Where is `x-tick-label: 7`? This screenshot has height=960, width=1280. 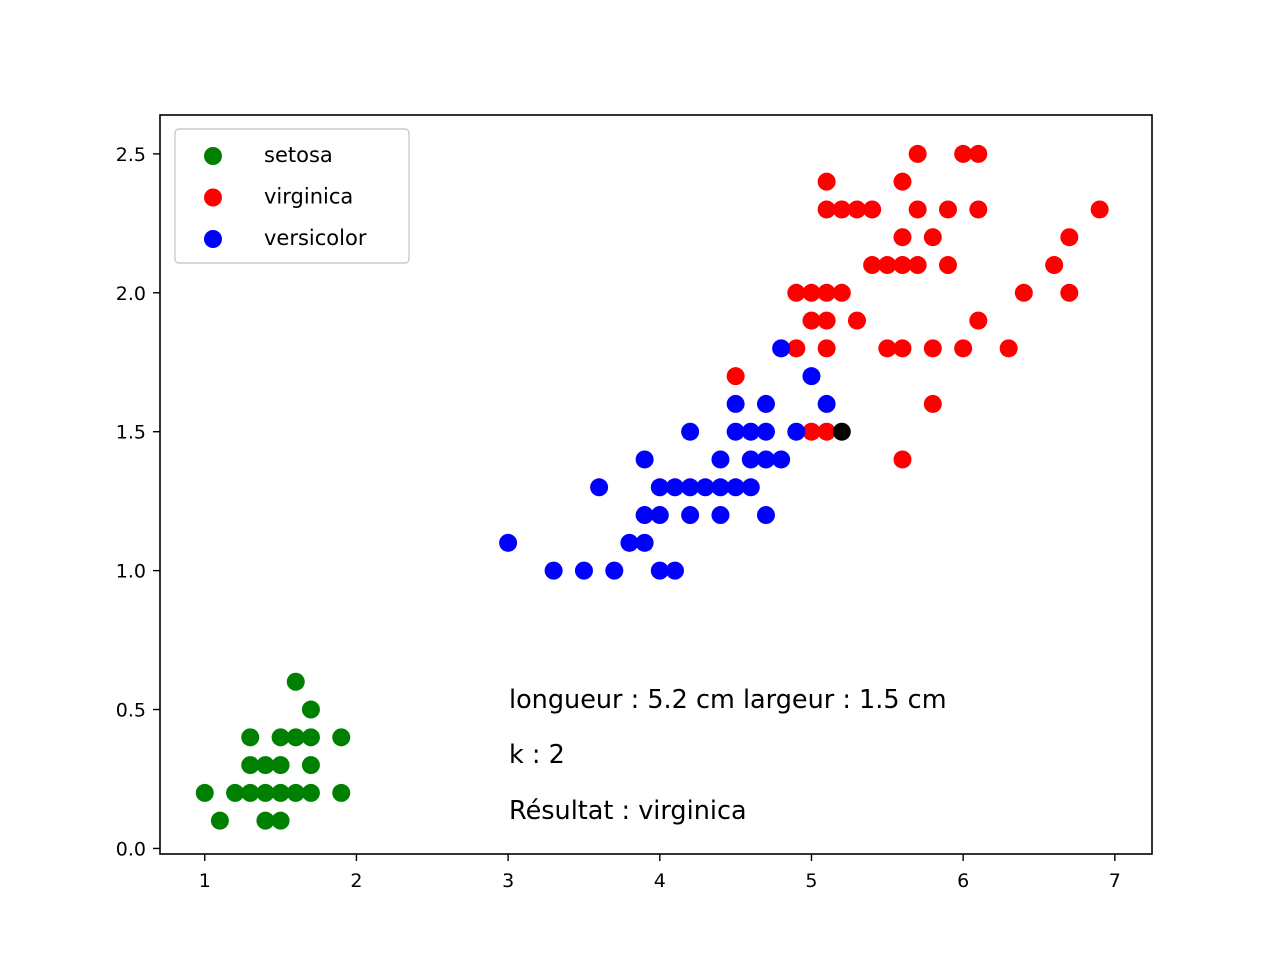
x-tick-label: 7 is located at coordinates (1115, 881).